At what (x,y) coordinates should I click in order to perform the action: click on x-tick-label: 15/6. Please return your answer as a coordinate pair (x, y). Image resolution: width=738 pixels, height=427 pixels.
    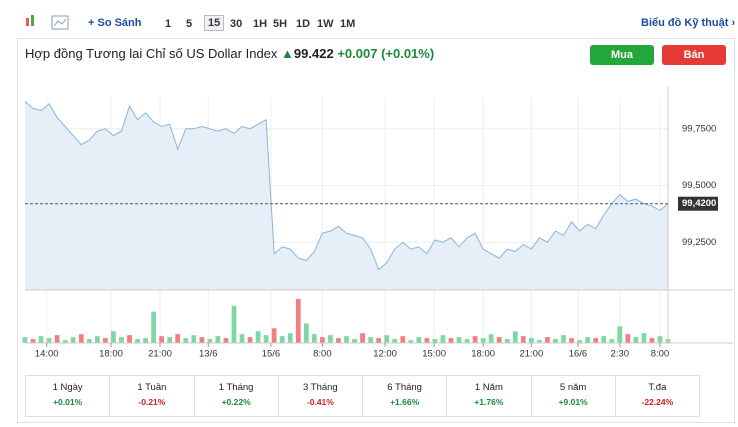
    Looking at the image, I should click on (271, 354).